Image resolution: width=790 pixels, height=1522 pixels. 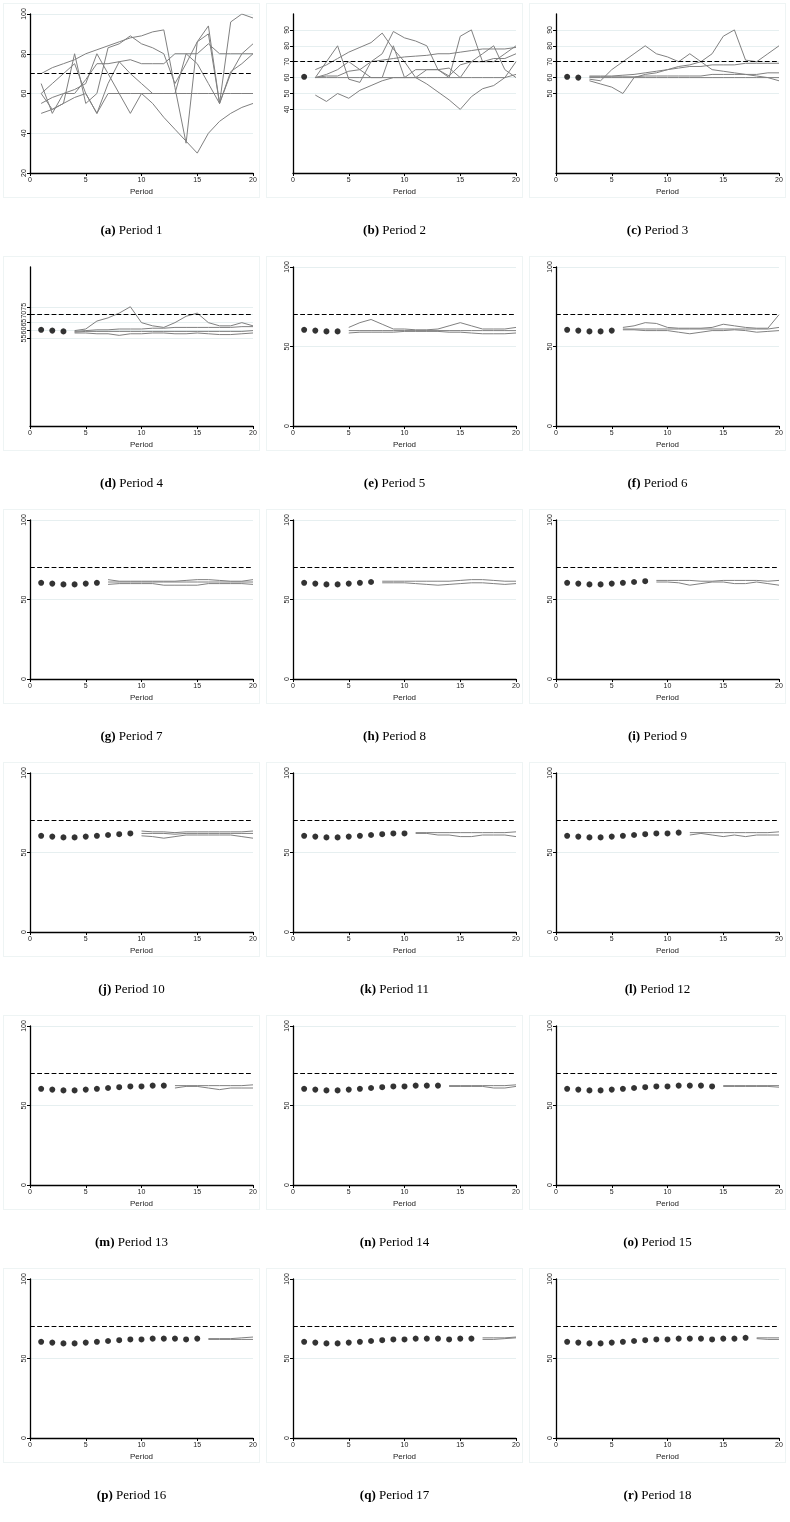 I want to click on text: (b) Period 2, so click(x=394, y=229).